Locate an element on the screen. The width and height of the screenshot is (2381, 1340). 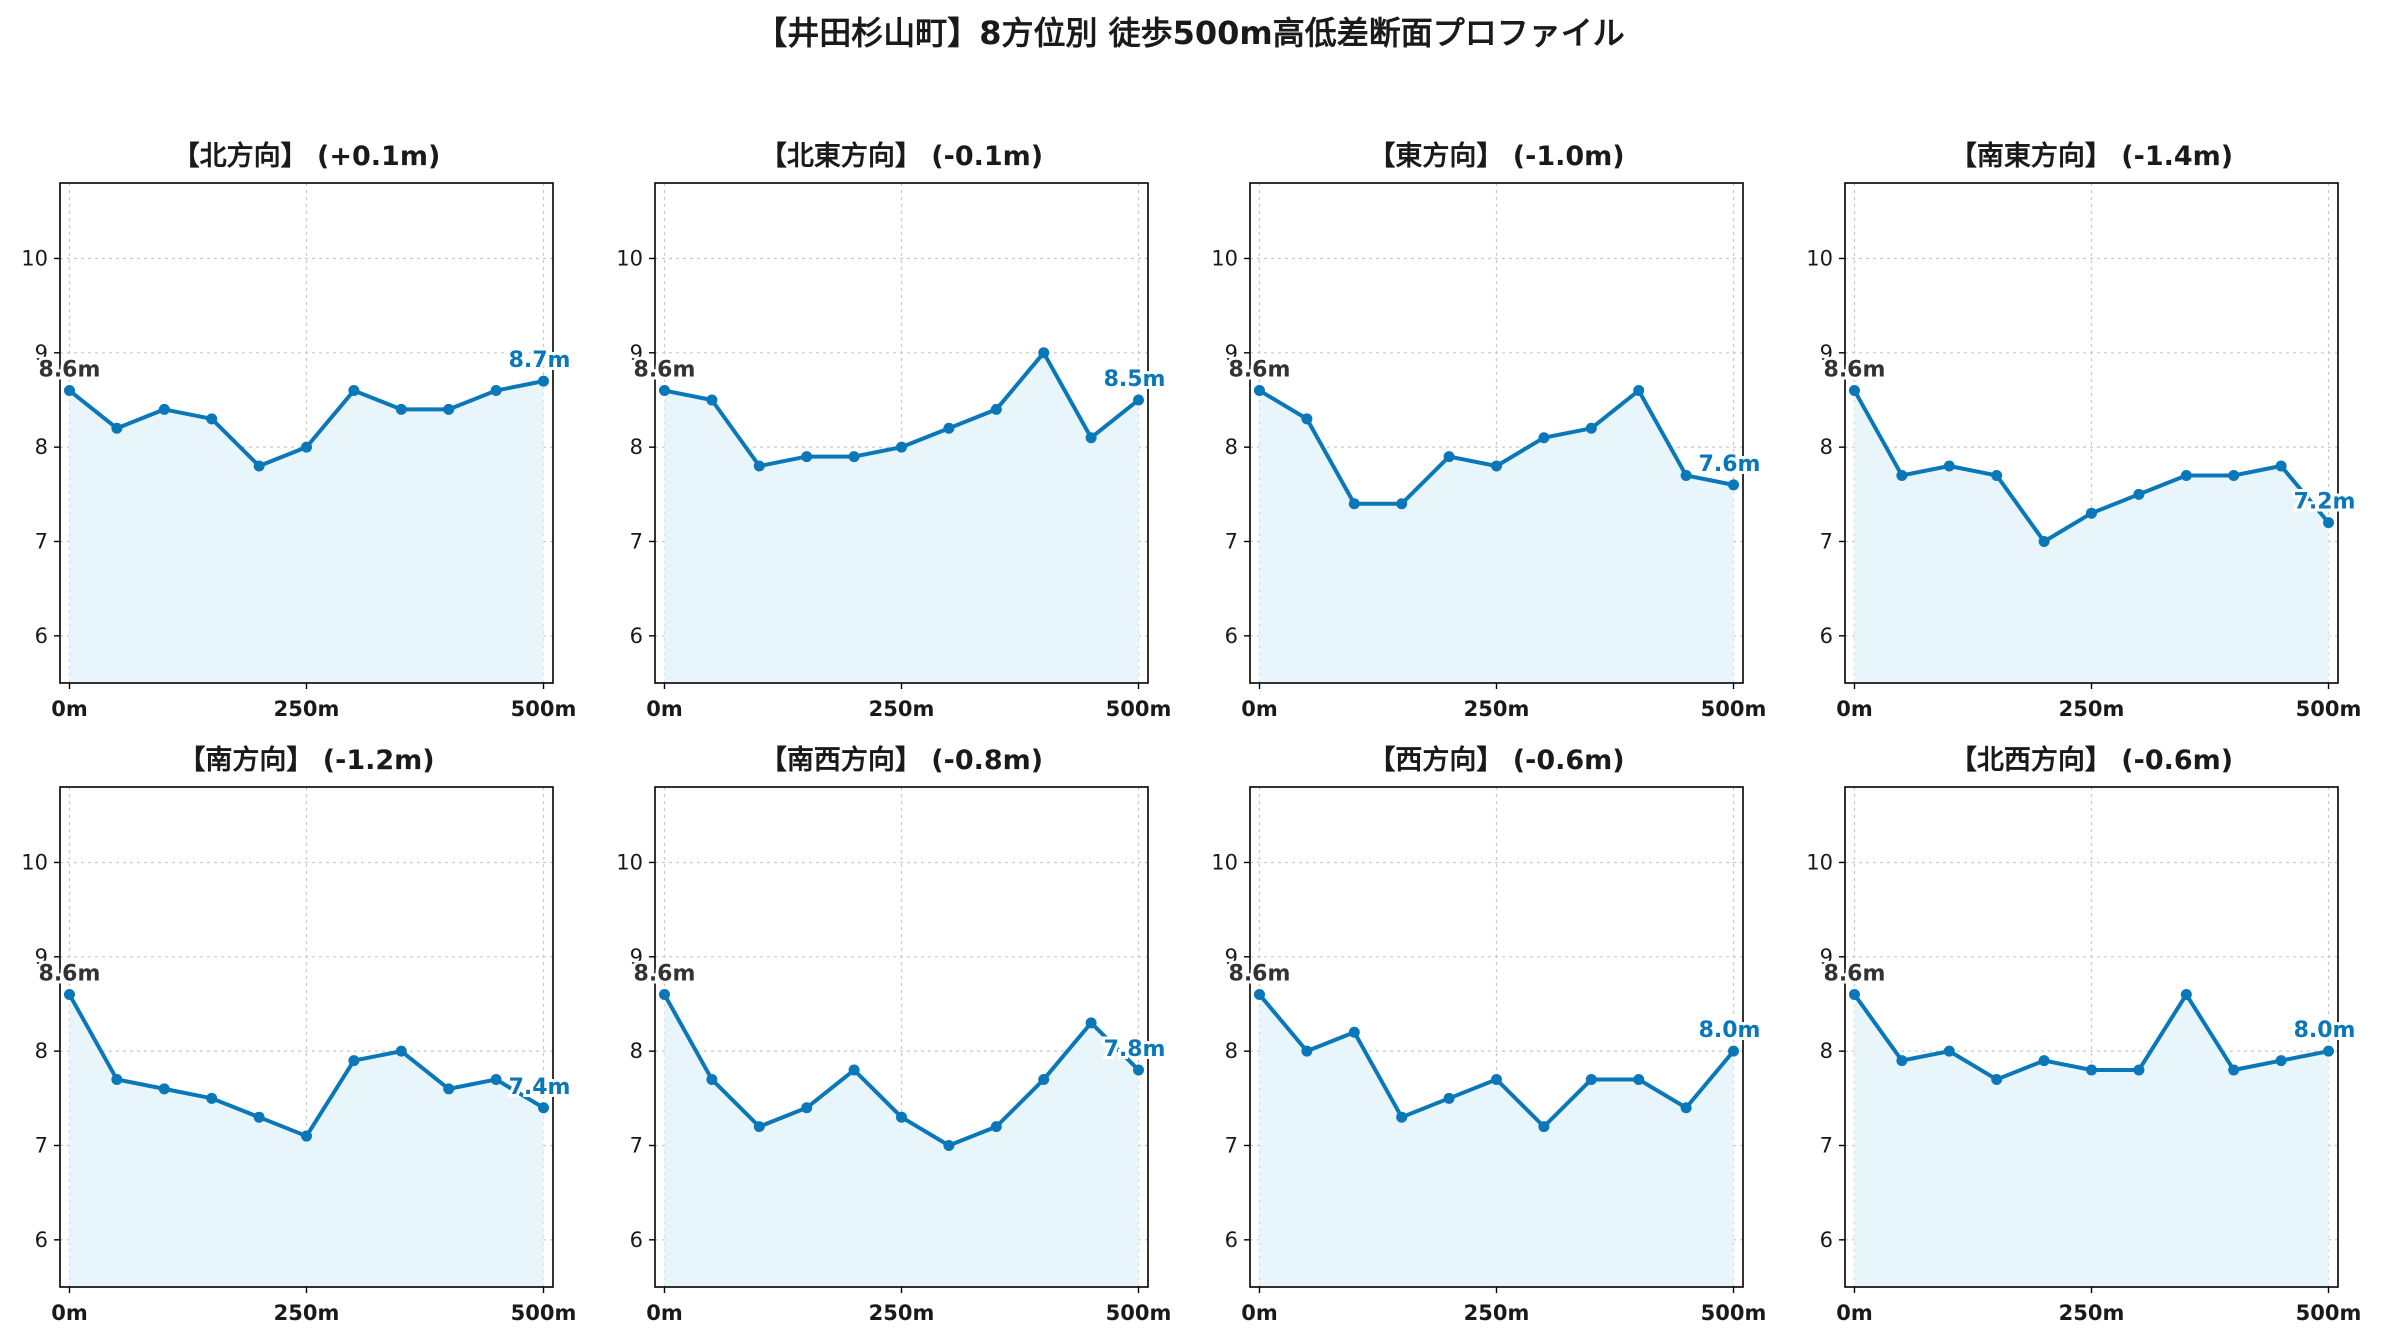
chart-panel-5: 【南西方向】 (-0.8m) 6 7 8 9 10 0m 250m 500m 8.6m 7.8m is located at coordinates (893, 1034).